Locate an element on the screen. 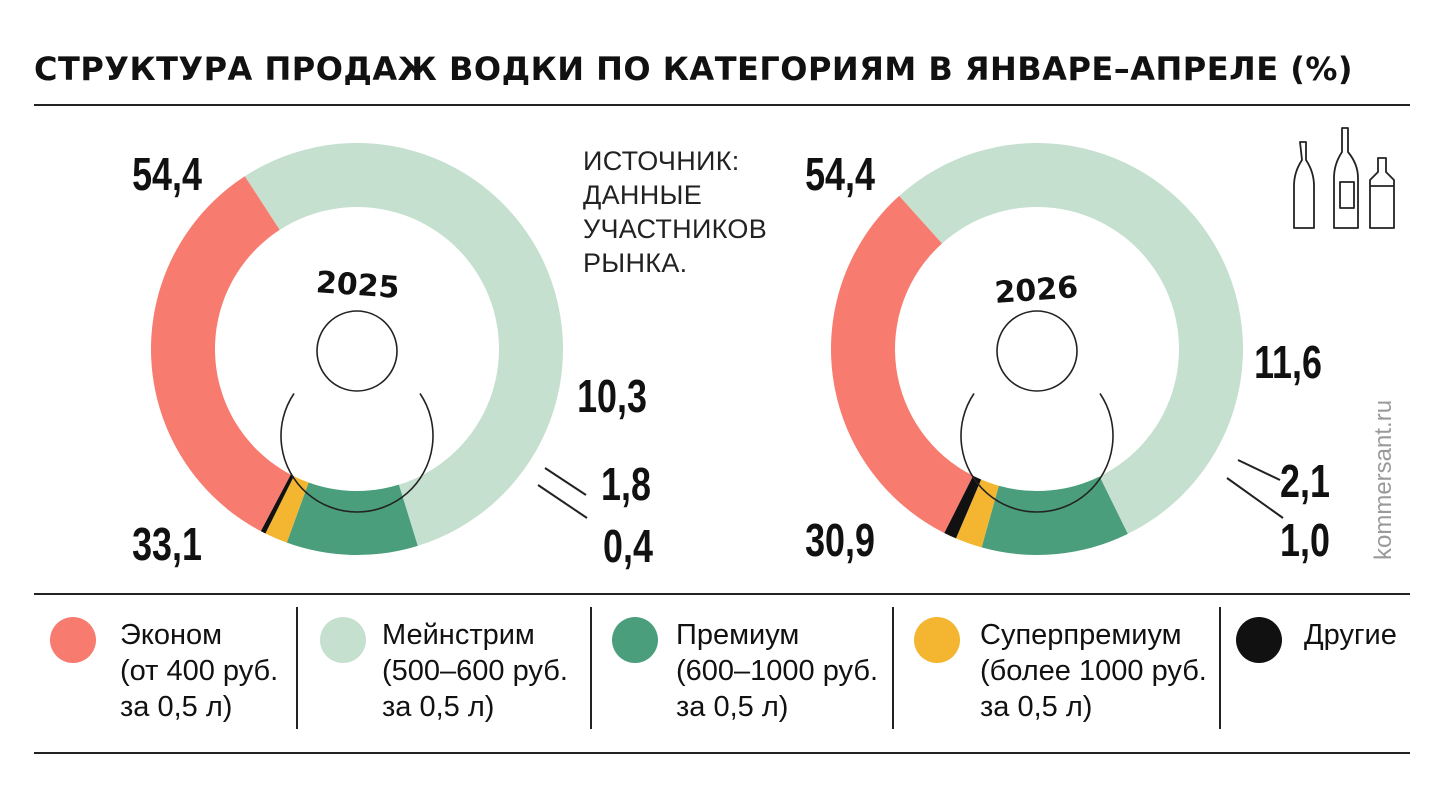 The width and height of the screenshot is (1440, 785). legend-label: Мейнстрим is located at coordinates (458, 635).